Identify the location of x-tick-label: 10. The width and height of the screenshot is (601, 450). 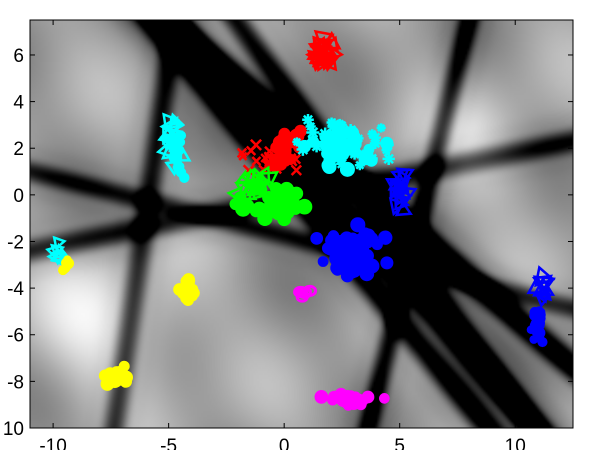
(515, 443).